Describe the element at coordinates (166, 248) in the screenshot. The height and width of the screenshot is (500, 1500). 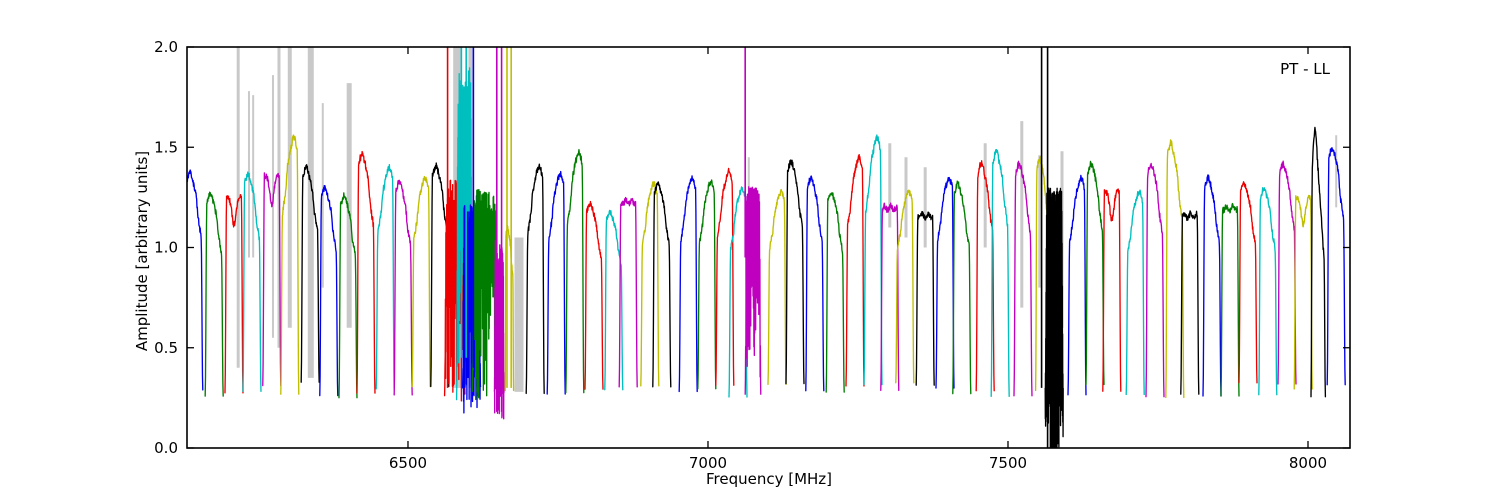
I see `y-tick-label: 1.0` at that location.